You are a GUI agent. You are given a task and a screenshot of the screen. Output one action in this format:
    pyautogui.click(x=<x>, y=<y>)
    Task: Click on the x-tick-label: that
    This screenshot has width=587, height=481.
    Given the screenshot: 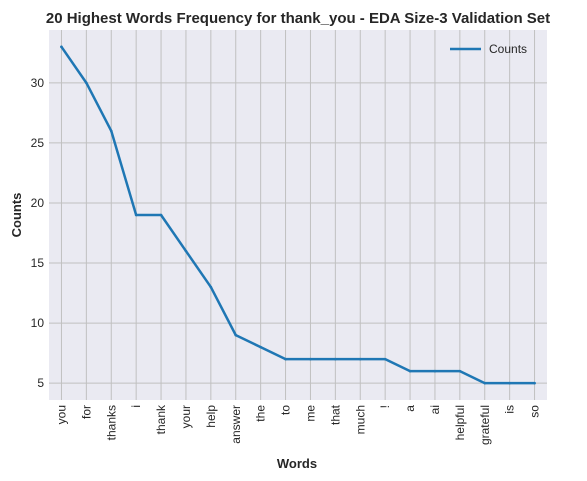 What is the action you would take?
    pyautogui.click(x=335, y=414)
    